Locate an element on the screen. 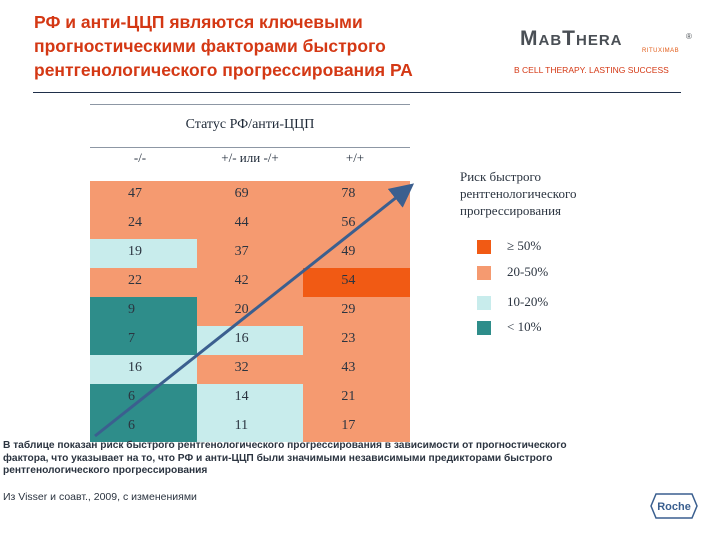 Image resolution: width=720 pixels, height=540 pixels. table-row: 22 42 54 is located at coordinates (250, 282).